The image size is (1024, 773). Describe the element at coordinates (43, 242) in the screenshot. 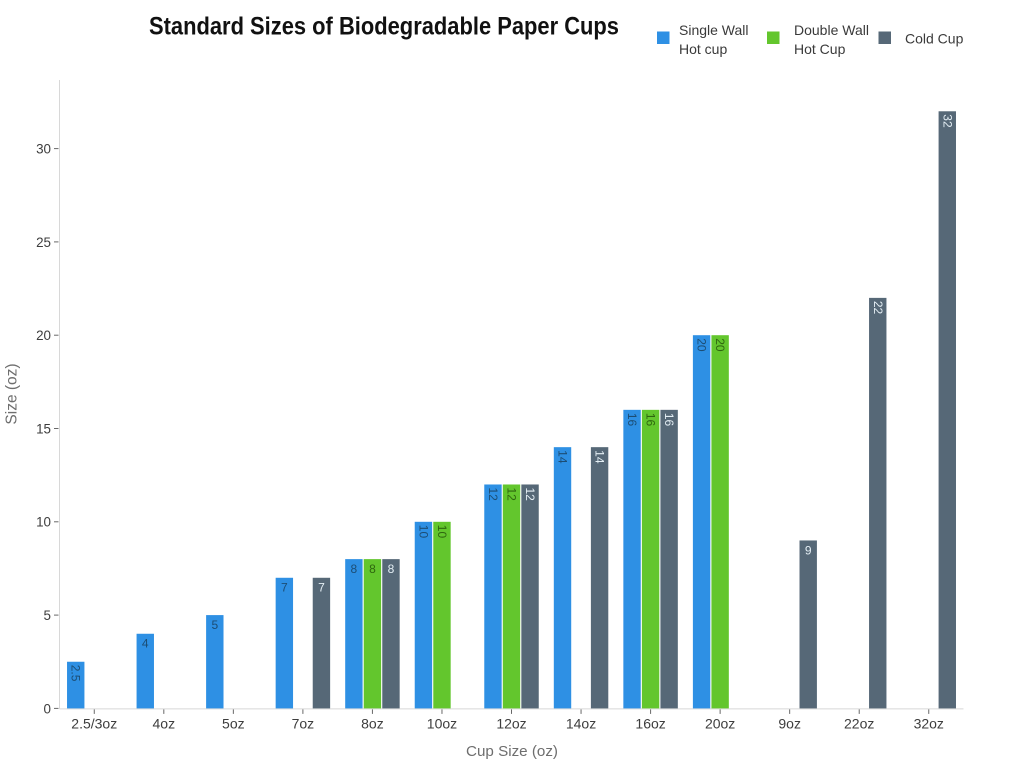

I see `svg-text: 25` at that location.